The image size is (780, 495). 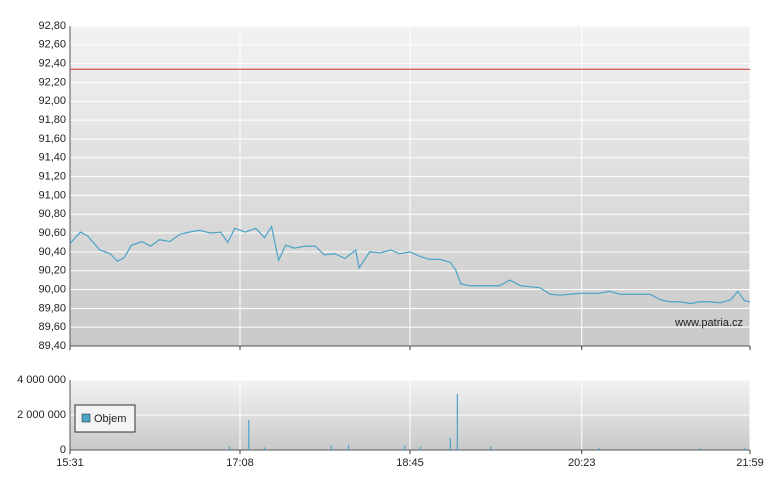 What do you see at coordinates (52, 158) in the screenshot?
I see `y-tick-label: 91,40` at bounding box center [52, 158].